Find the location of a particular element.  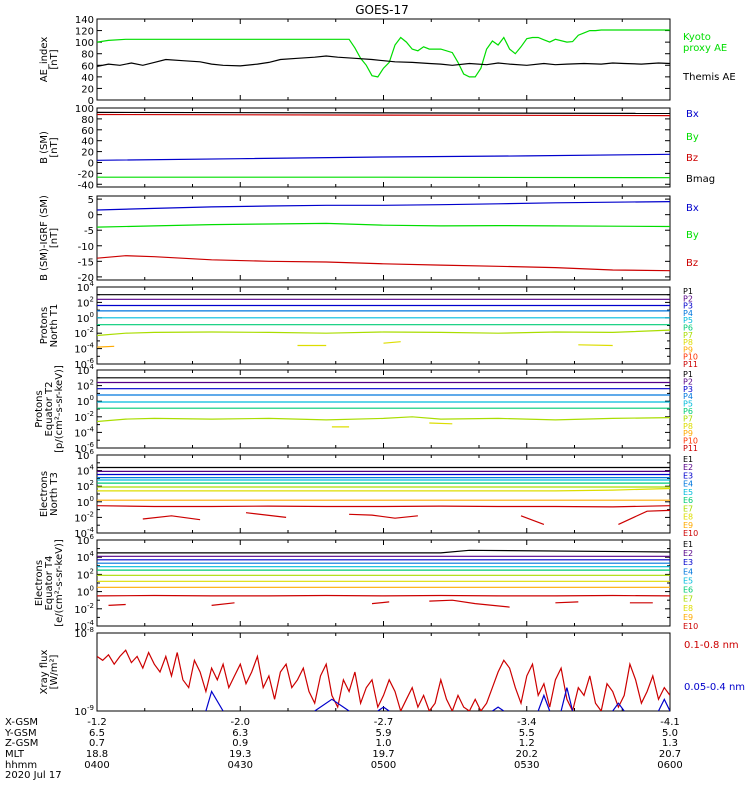

y-tick-label: 5 is located at coordinates (91, 200).